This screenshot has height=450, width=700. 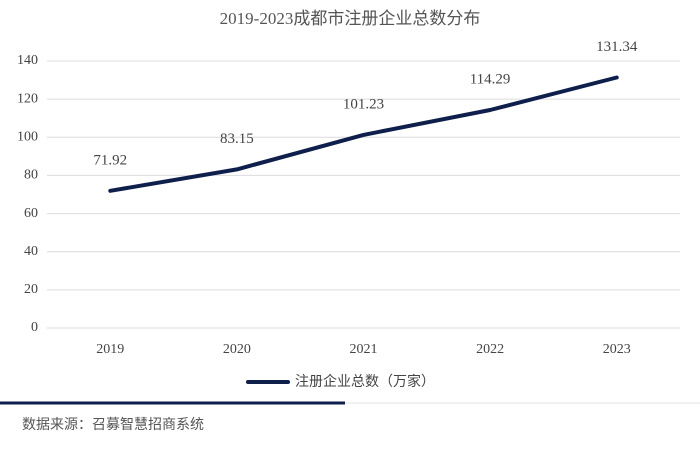 I want to click on x-tick-label: 2020, so click(x=237, y=349).